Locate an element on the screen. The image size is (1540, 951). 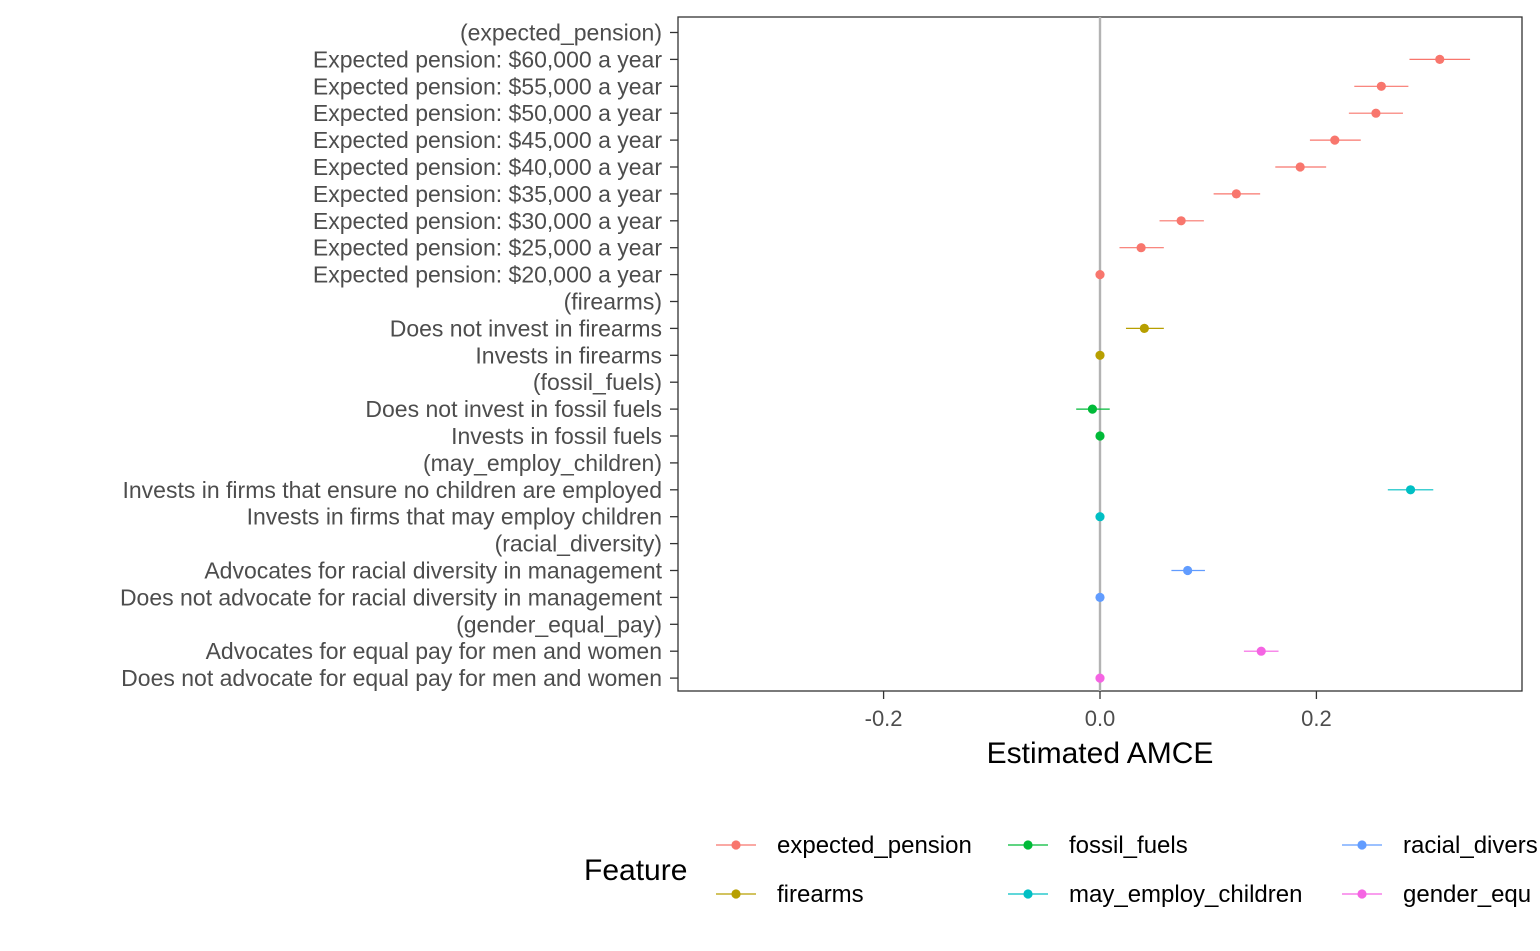
y-label: Expected pension: $25,000 a year is located at coordinates (487, 248).